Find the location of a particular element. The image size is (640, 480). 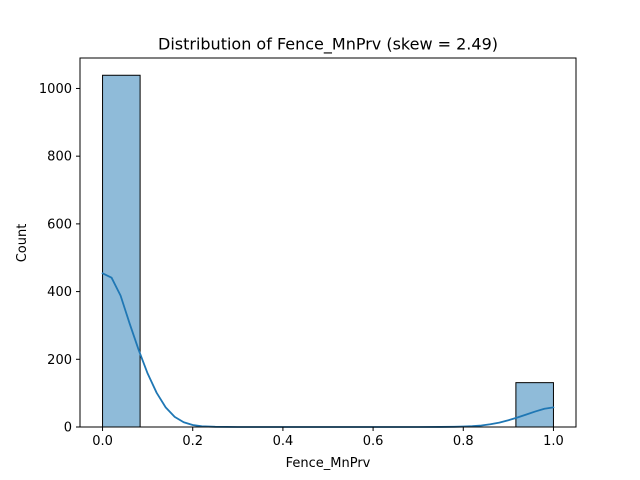

x-tick-label: 1.0 is located at coordinates (553, 441).